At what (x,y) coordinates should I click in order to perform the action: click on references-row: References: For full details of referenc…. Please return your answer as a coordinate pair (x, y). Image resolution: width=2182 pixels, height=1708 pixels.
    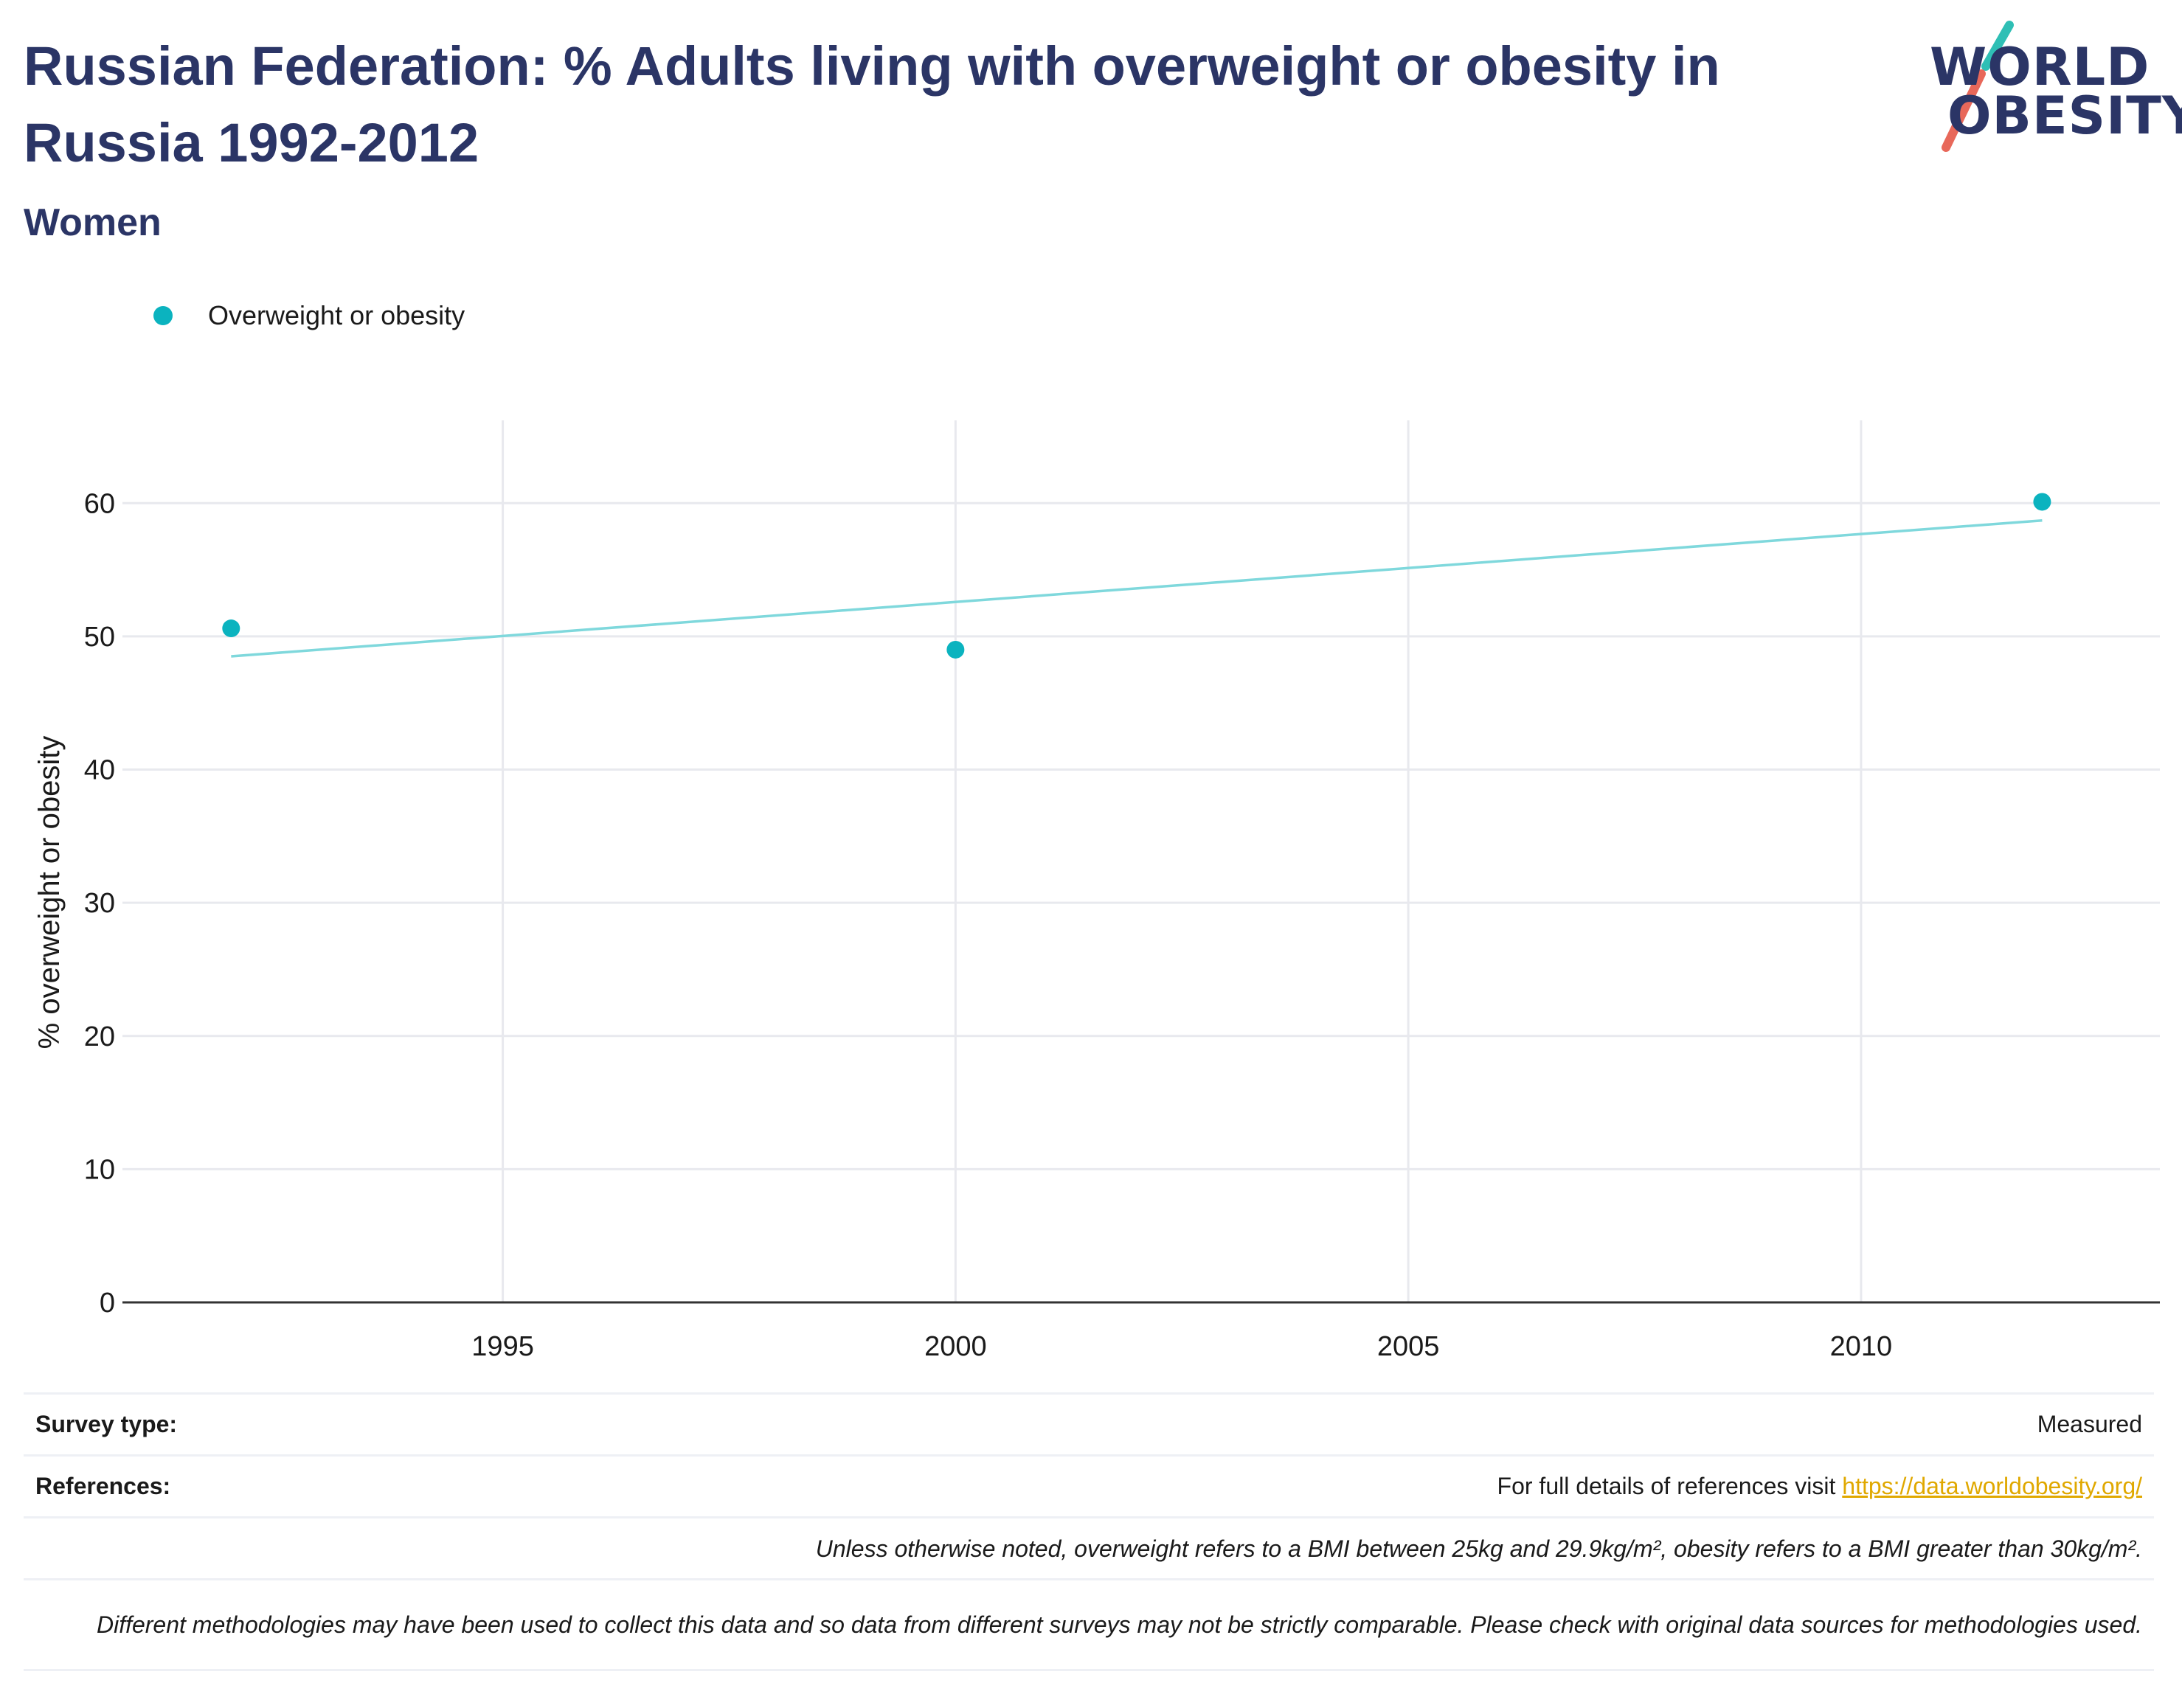
    Looking at the image, I should click on (1089, 1485).